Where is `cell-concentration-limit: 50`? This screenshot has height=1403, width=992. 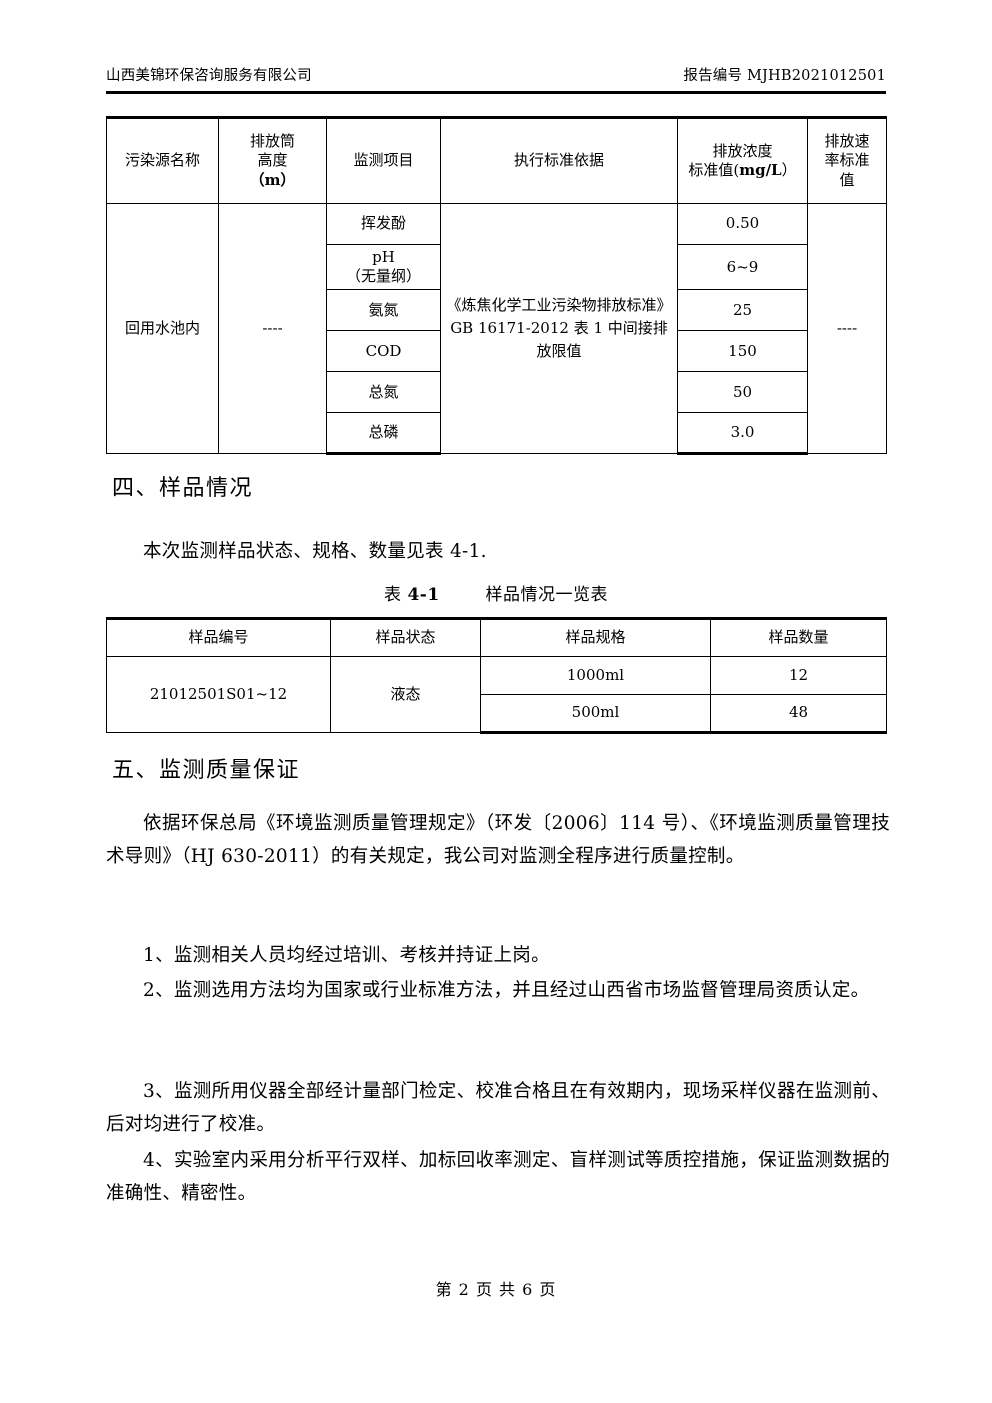
cell-concentration-limit: 50 is located at coordinates (742, 392).